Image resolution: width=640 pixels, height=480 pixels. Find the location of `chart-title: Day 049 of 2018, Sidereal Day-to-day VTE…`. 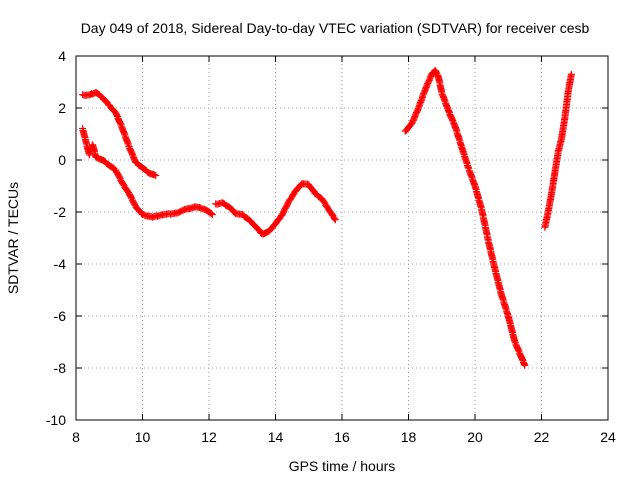

chart-title: Day 049 of 2018, Sidereal Day-to-day VTE… is located at coordinates (335, 28).